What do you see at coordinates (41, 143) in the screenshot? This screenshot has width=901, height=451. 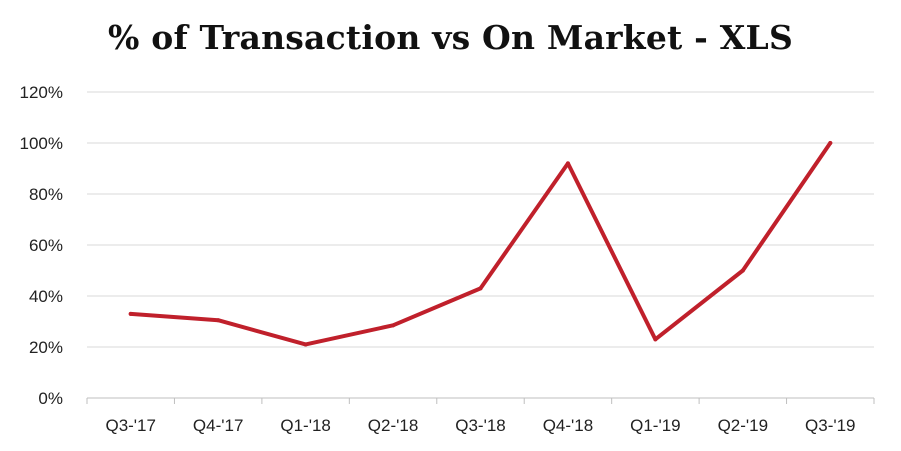 I see `y-tick-label-5: 100%` at bounding box center [41, 143].